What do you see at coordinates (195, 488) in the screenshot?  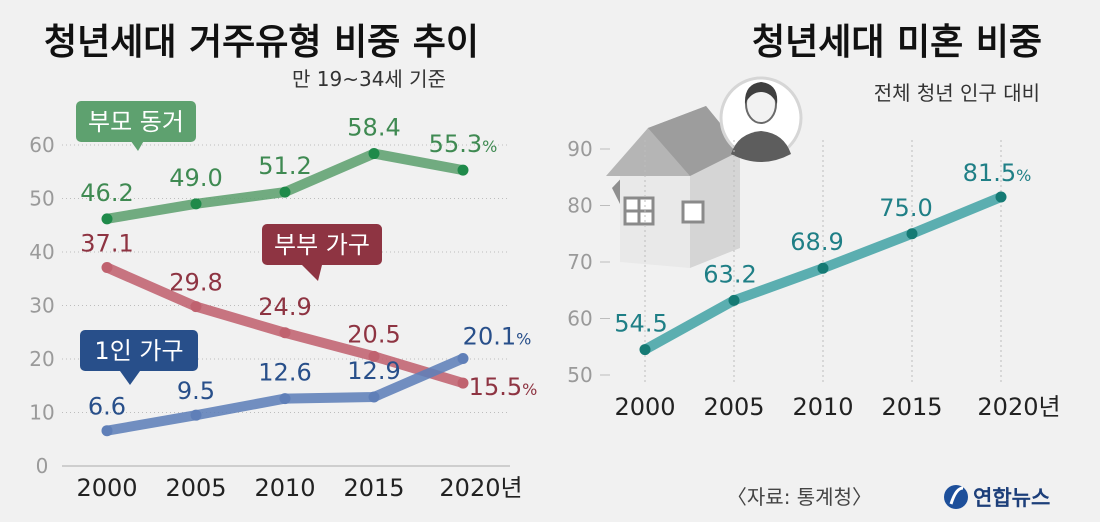 I see `left-x-tick-label: 2005` at bounding box center [195, 488].